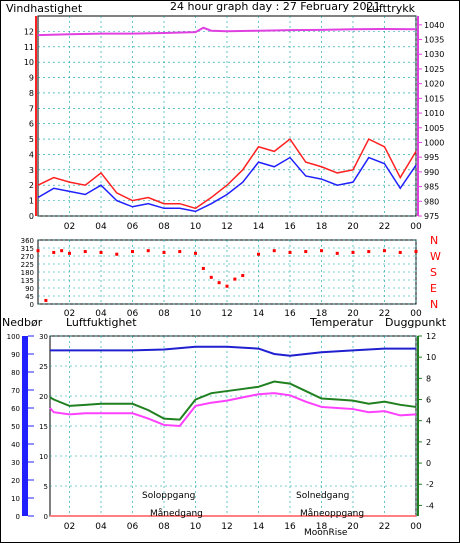 This screenshot has width=460, height=543. Describe the element at coordinates (341, 322) in the screenshot. I see `temperature-axis-title: Temperatur` at that location.